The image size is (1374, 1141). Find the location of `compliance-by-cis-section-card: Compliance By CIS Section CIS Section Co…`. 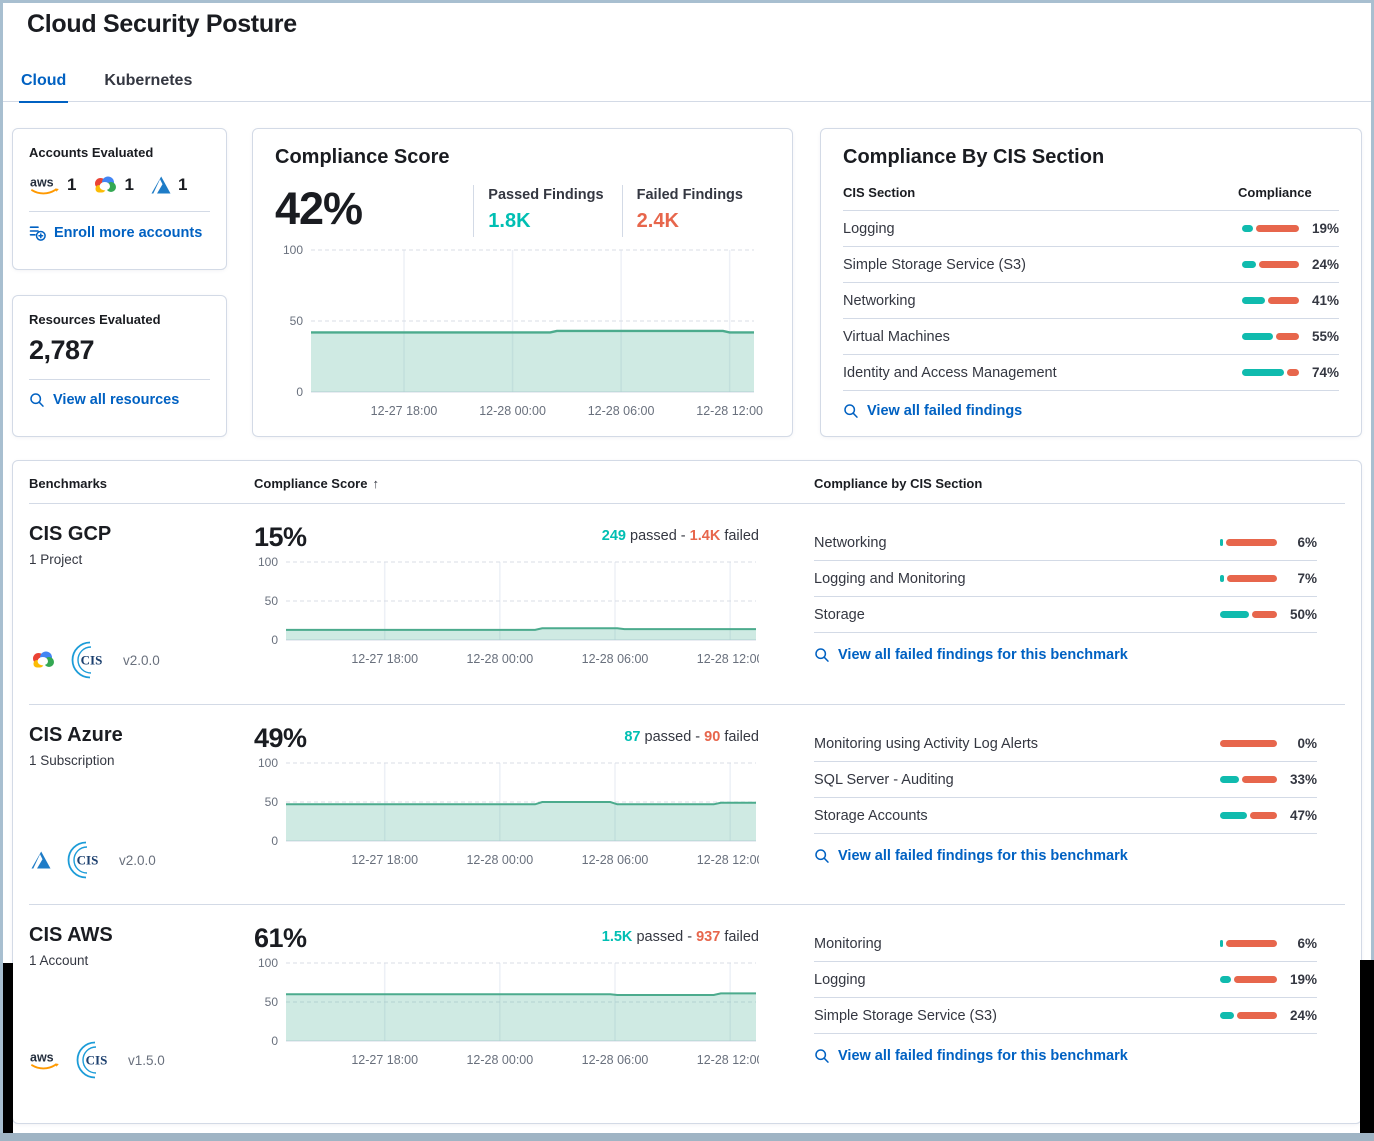

compliance-by-cis-section-card: Compliance By CIS Section CIS Section Co… is located at coordinates (1091, 282).